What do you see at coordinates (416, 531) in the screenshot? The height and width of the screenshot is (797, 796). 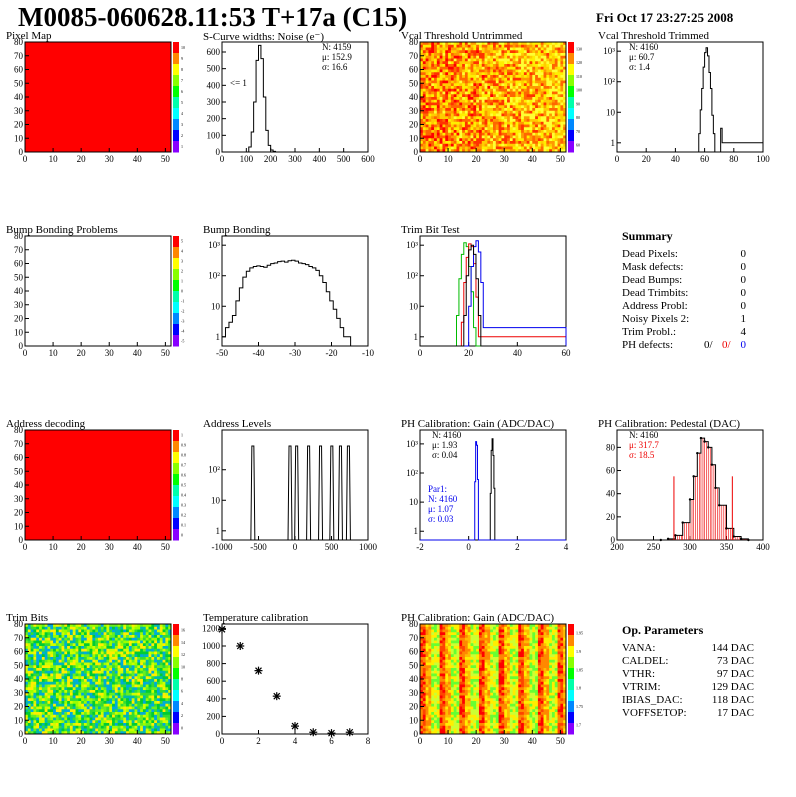 I see `y-tick-label: 1` at bounding box center [416, 531].